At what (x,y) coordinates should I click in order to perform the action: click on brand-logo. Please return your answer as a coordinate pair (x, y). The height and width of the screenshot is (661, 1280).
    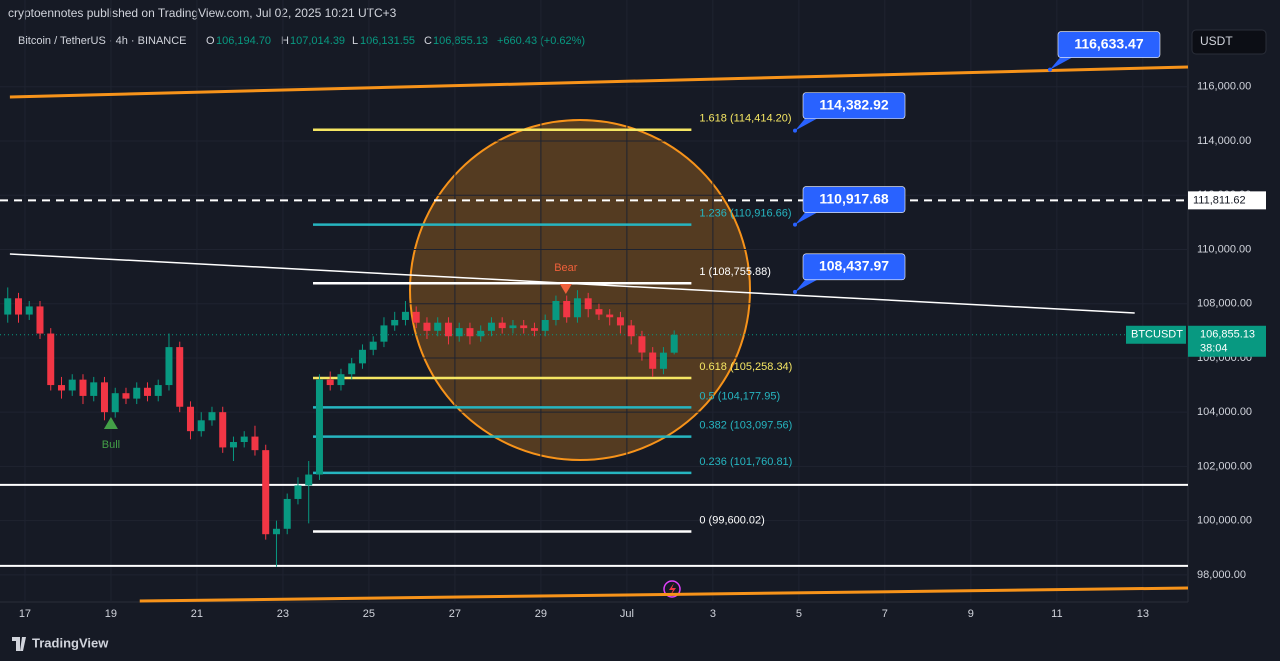
    Looking at the image, I should click on (19, 644).